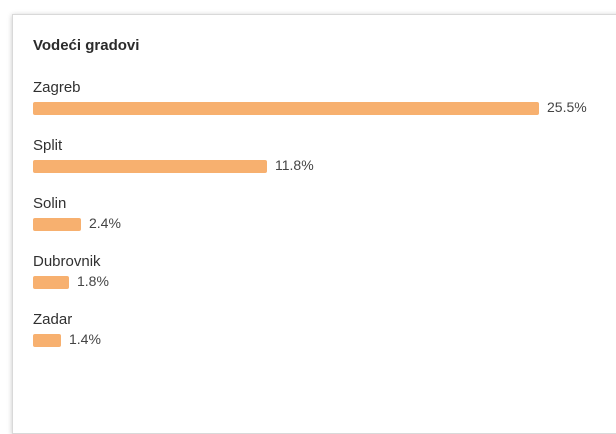 This screenshot has width=616, height=434. I want to click on city-row-solin: Solin 2.4%, so click(313, 216).